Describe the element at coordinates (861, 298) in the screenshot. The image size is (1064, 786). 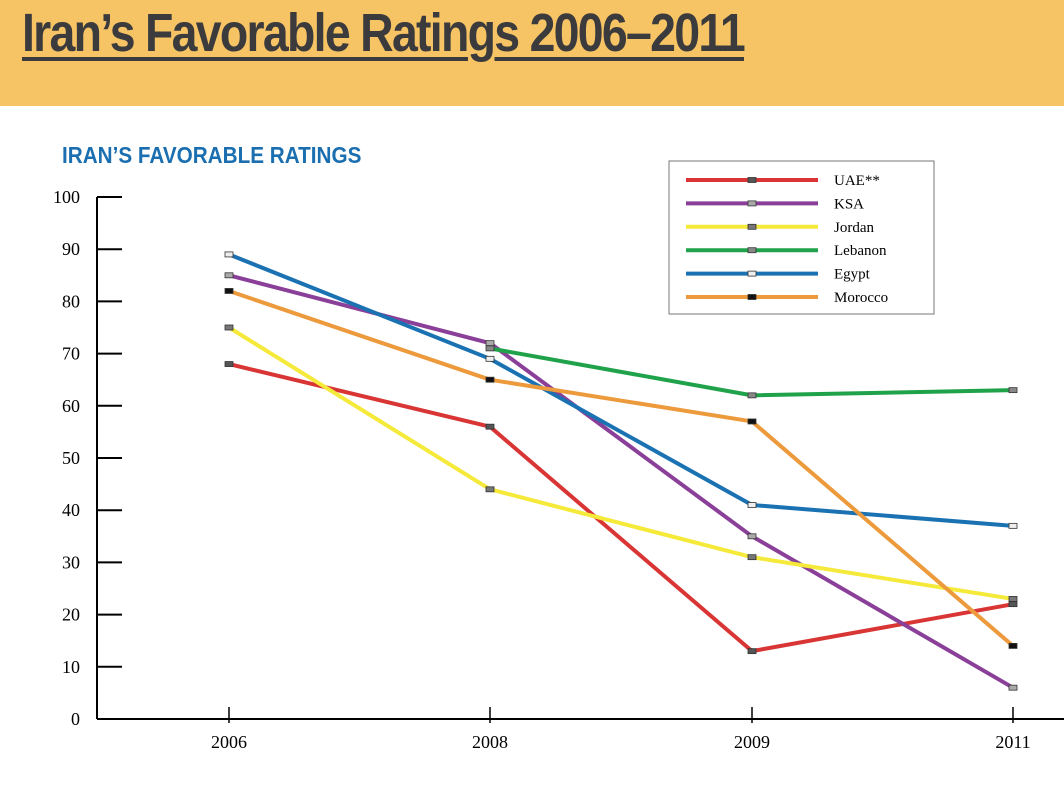
I see `legend-label-morocco: Morocco` at that location.